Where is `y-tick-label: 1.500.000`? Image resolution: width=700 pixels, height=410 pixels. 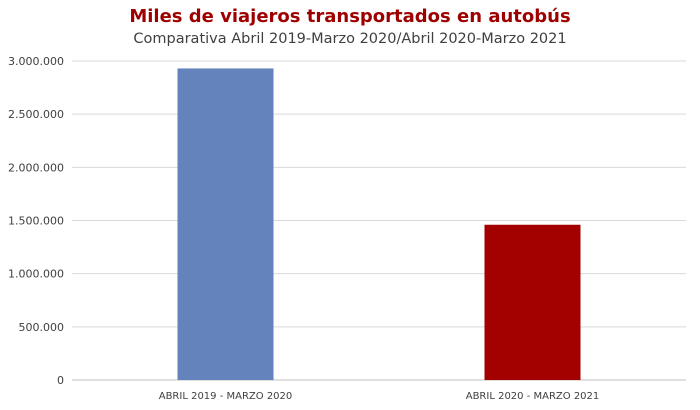
y-tick-label: 1.500.000 is located at coordinates (36, 221).